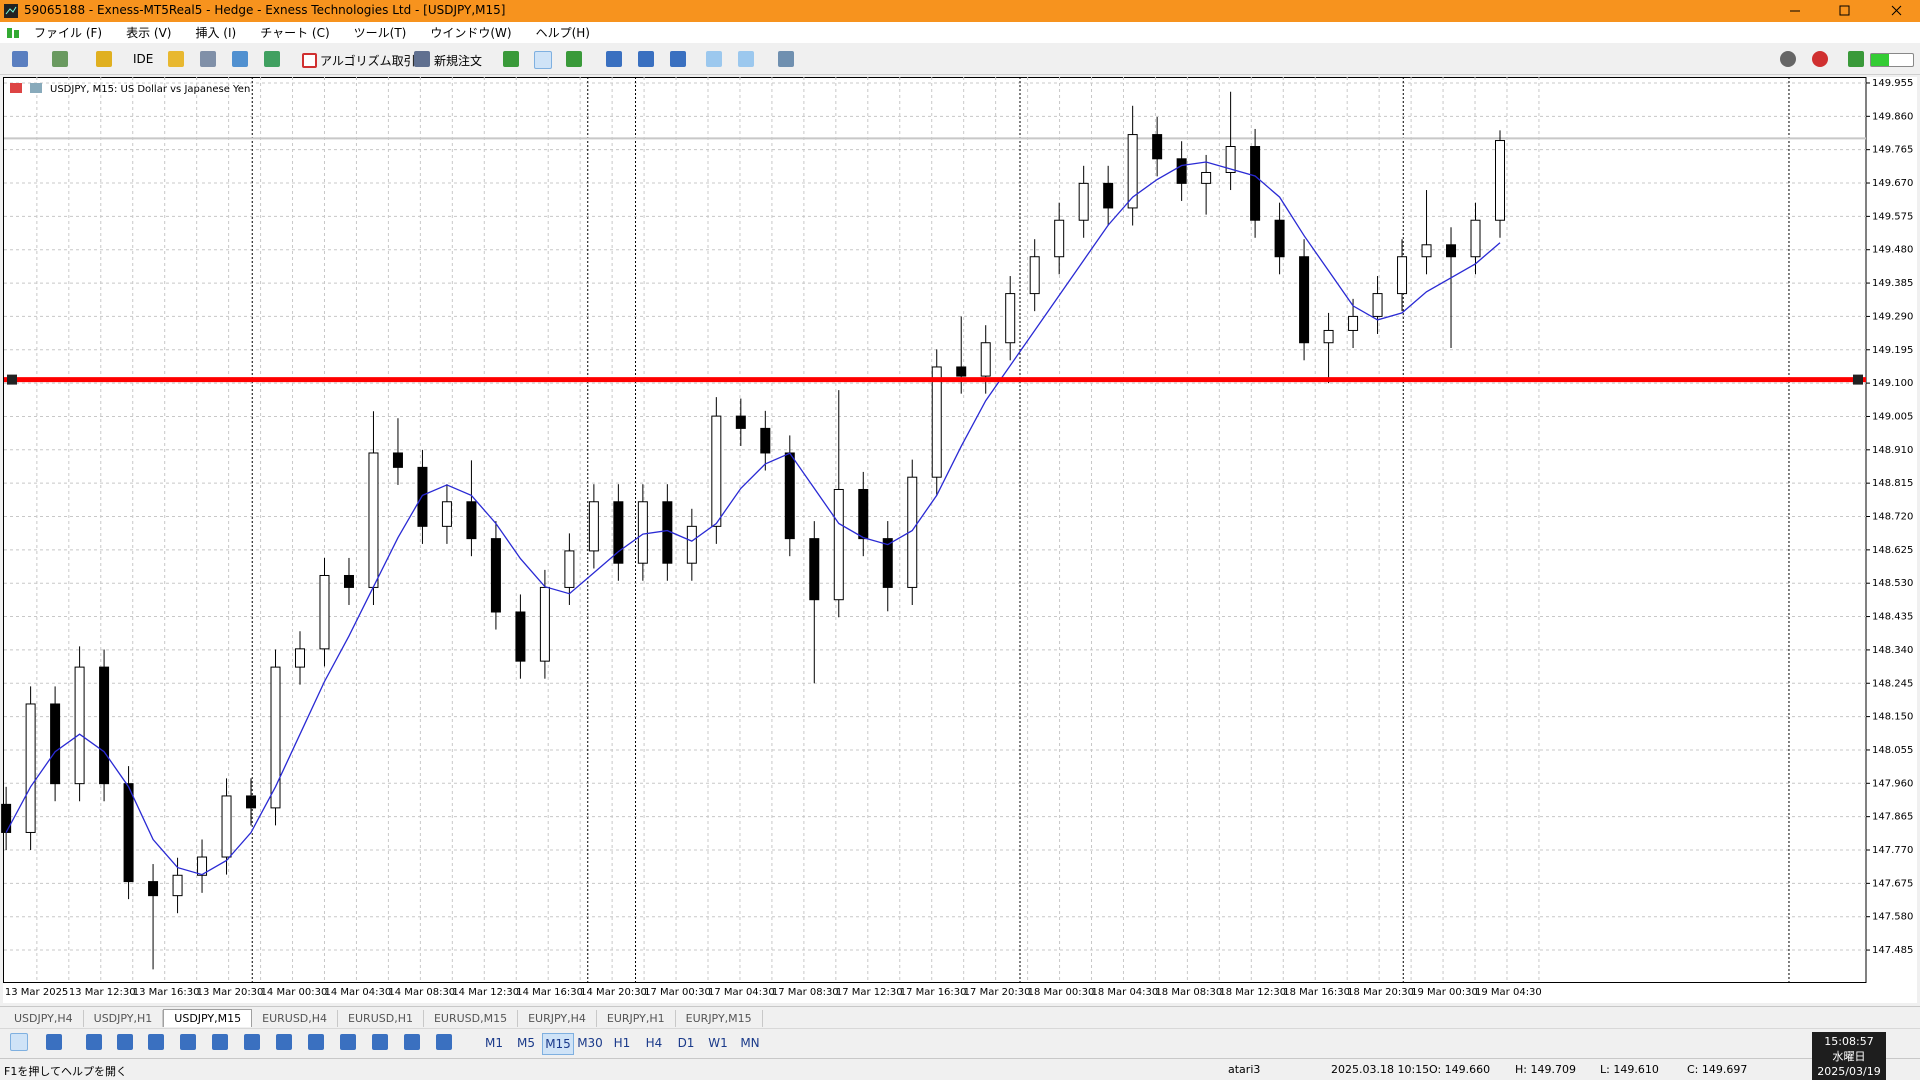 The height and width of the screenshot is (1080, 1920). Describe the element at coordinates (11, 11) in the screenshot. I see `app-icon` at that location.